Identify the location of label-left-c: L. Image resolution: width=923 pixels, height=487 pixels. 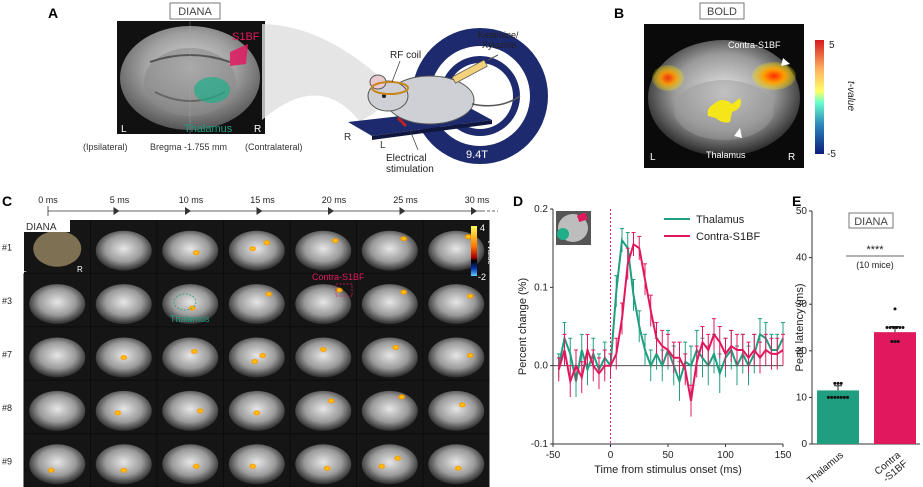
(24, 269).